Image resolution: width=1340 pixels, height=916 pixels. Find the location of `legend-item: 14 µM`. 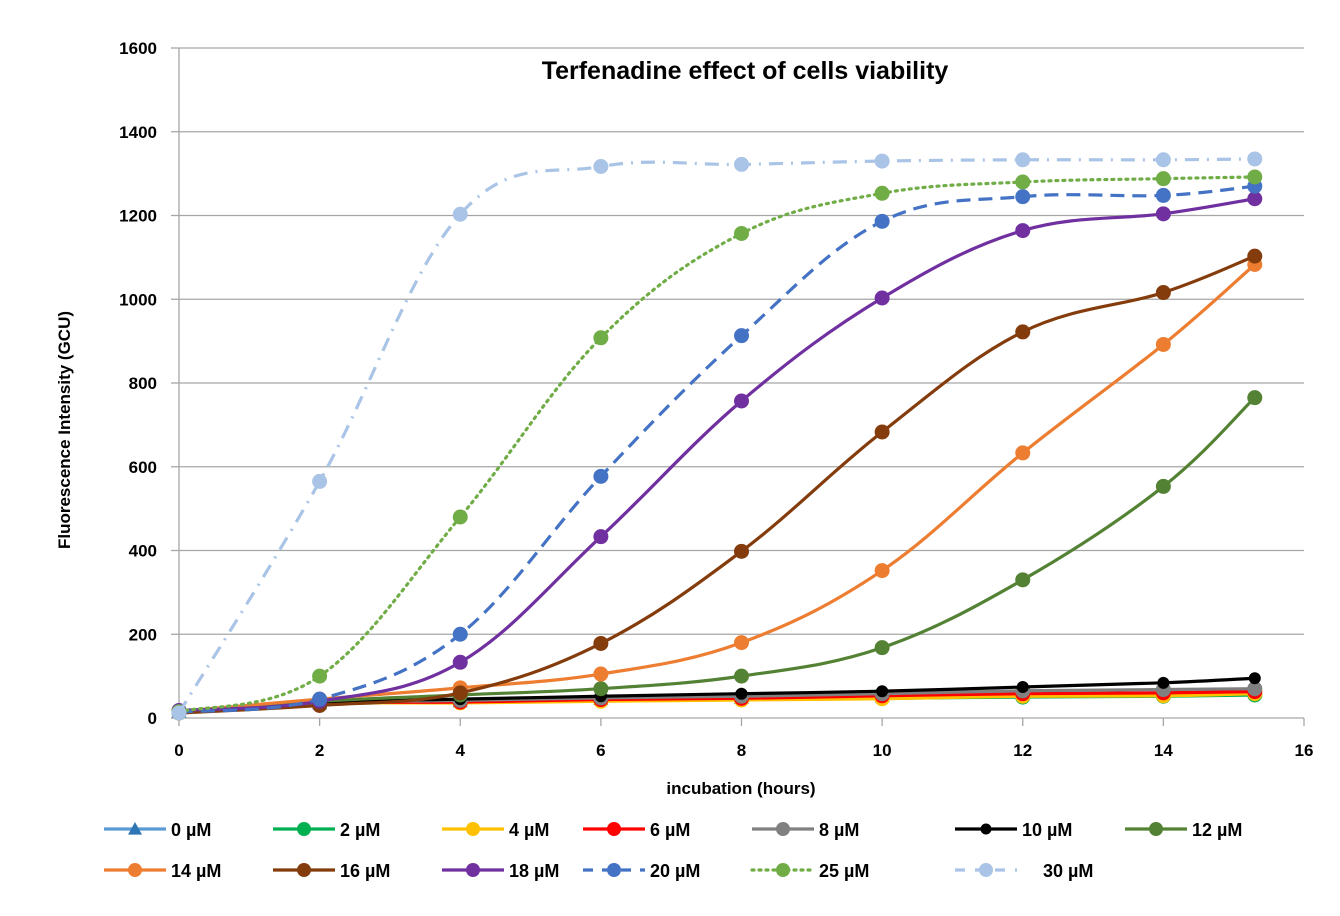

legend-item: 14 µM is located at coordinates (162, 871).